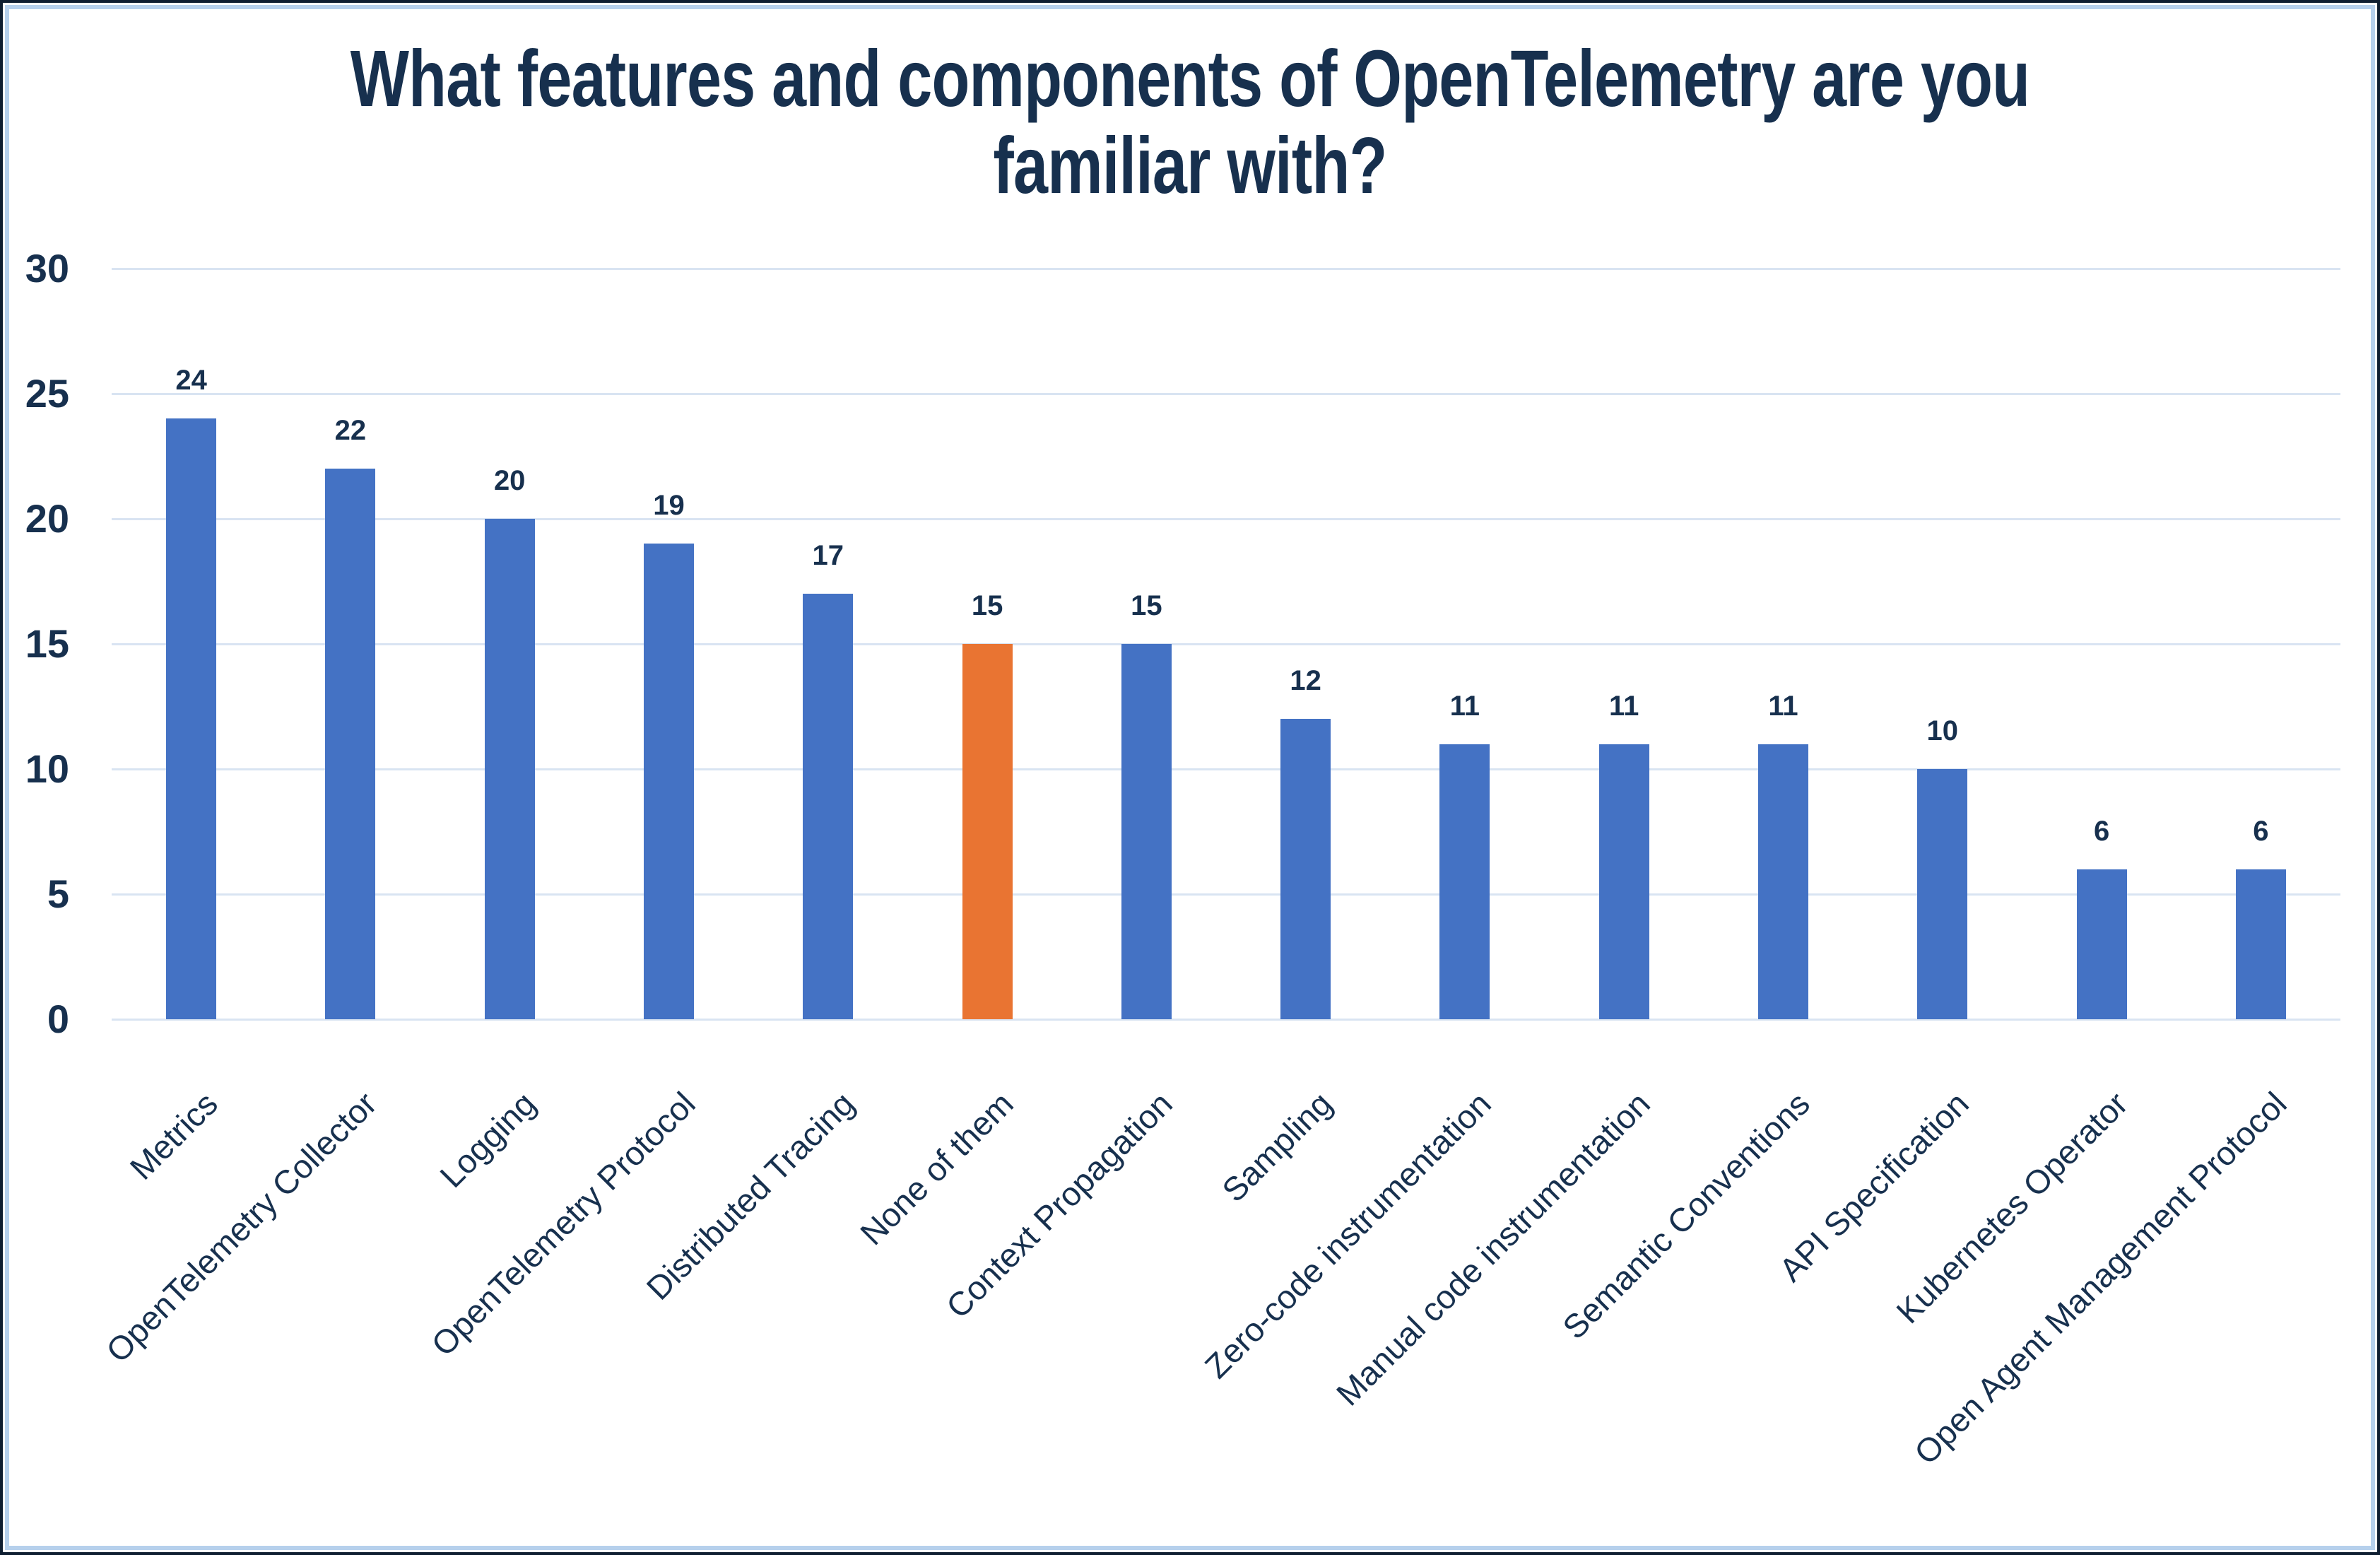 Image resolution: width=2380 pixels, height=1555 pixels. I want to click on bar-metrics, so click(192, 718).